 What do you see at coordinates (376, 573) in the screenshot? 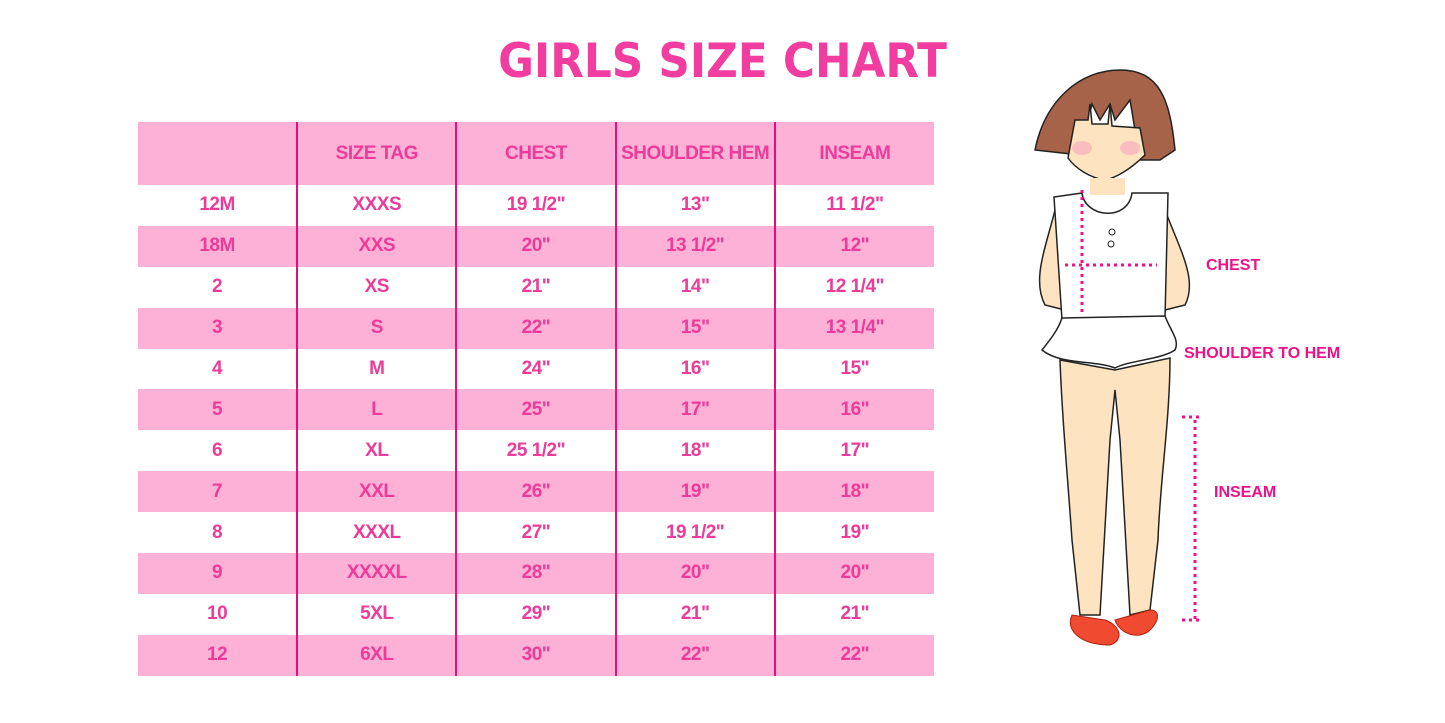
I see `table-cell: XXXXL` at bounding box center [376, 573].